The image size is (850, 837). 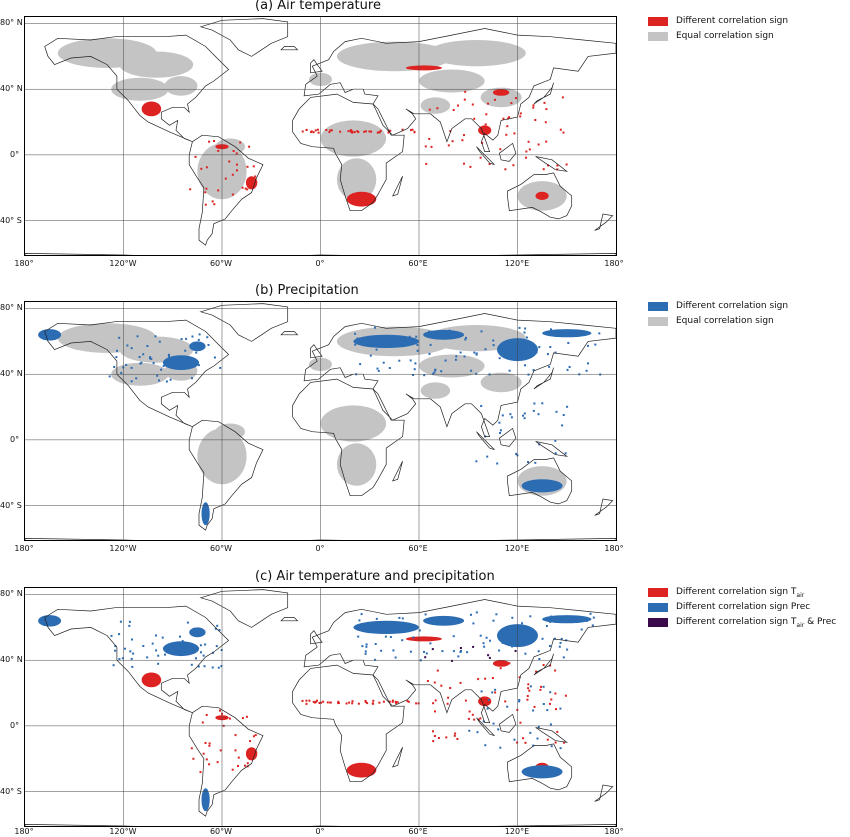 What do you see at coordinates (658, 306) in the screenshot?
I see `legend-swatch` at bounding box center [658, 306].